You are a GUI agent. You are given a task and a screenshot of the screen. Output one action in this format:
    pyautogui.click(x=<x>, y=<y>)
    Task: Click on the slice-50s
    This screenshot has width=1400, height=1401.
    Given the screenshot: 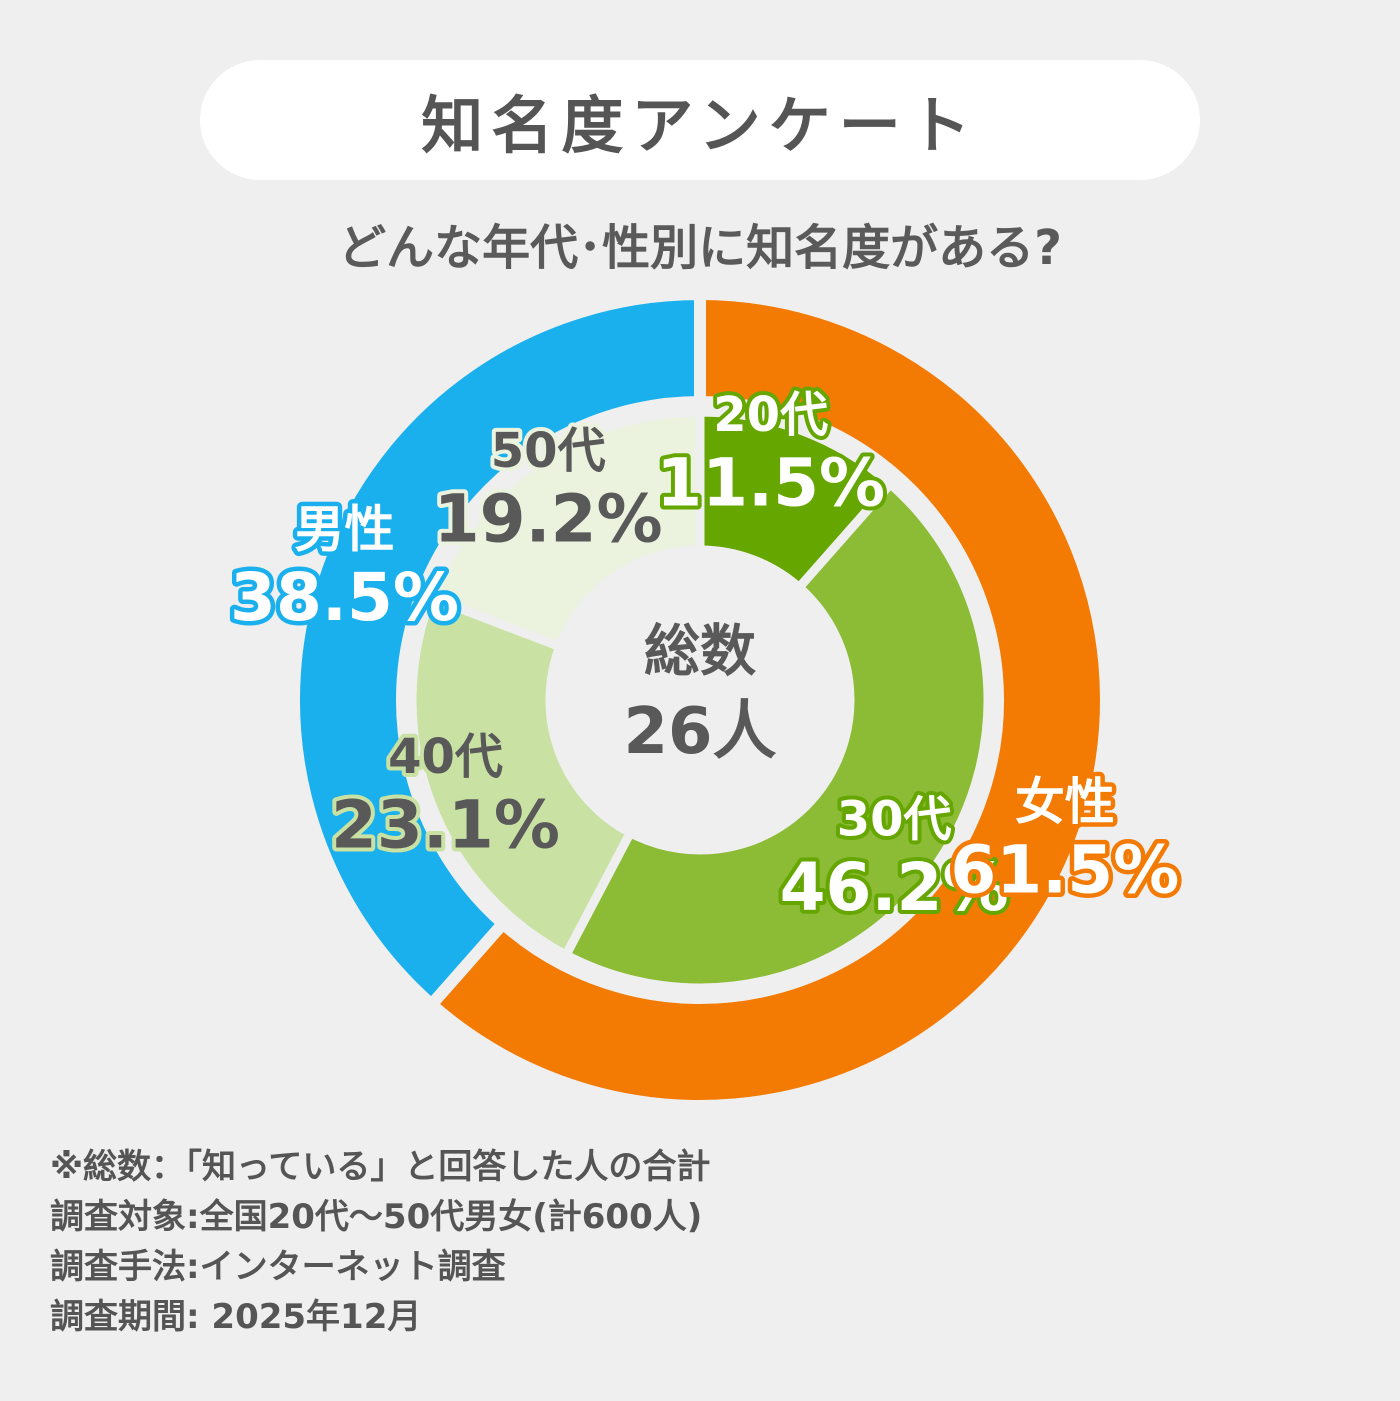 What is the action you would take?
    pyautogui.click(x=565, y=530)
    